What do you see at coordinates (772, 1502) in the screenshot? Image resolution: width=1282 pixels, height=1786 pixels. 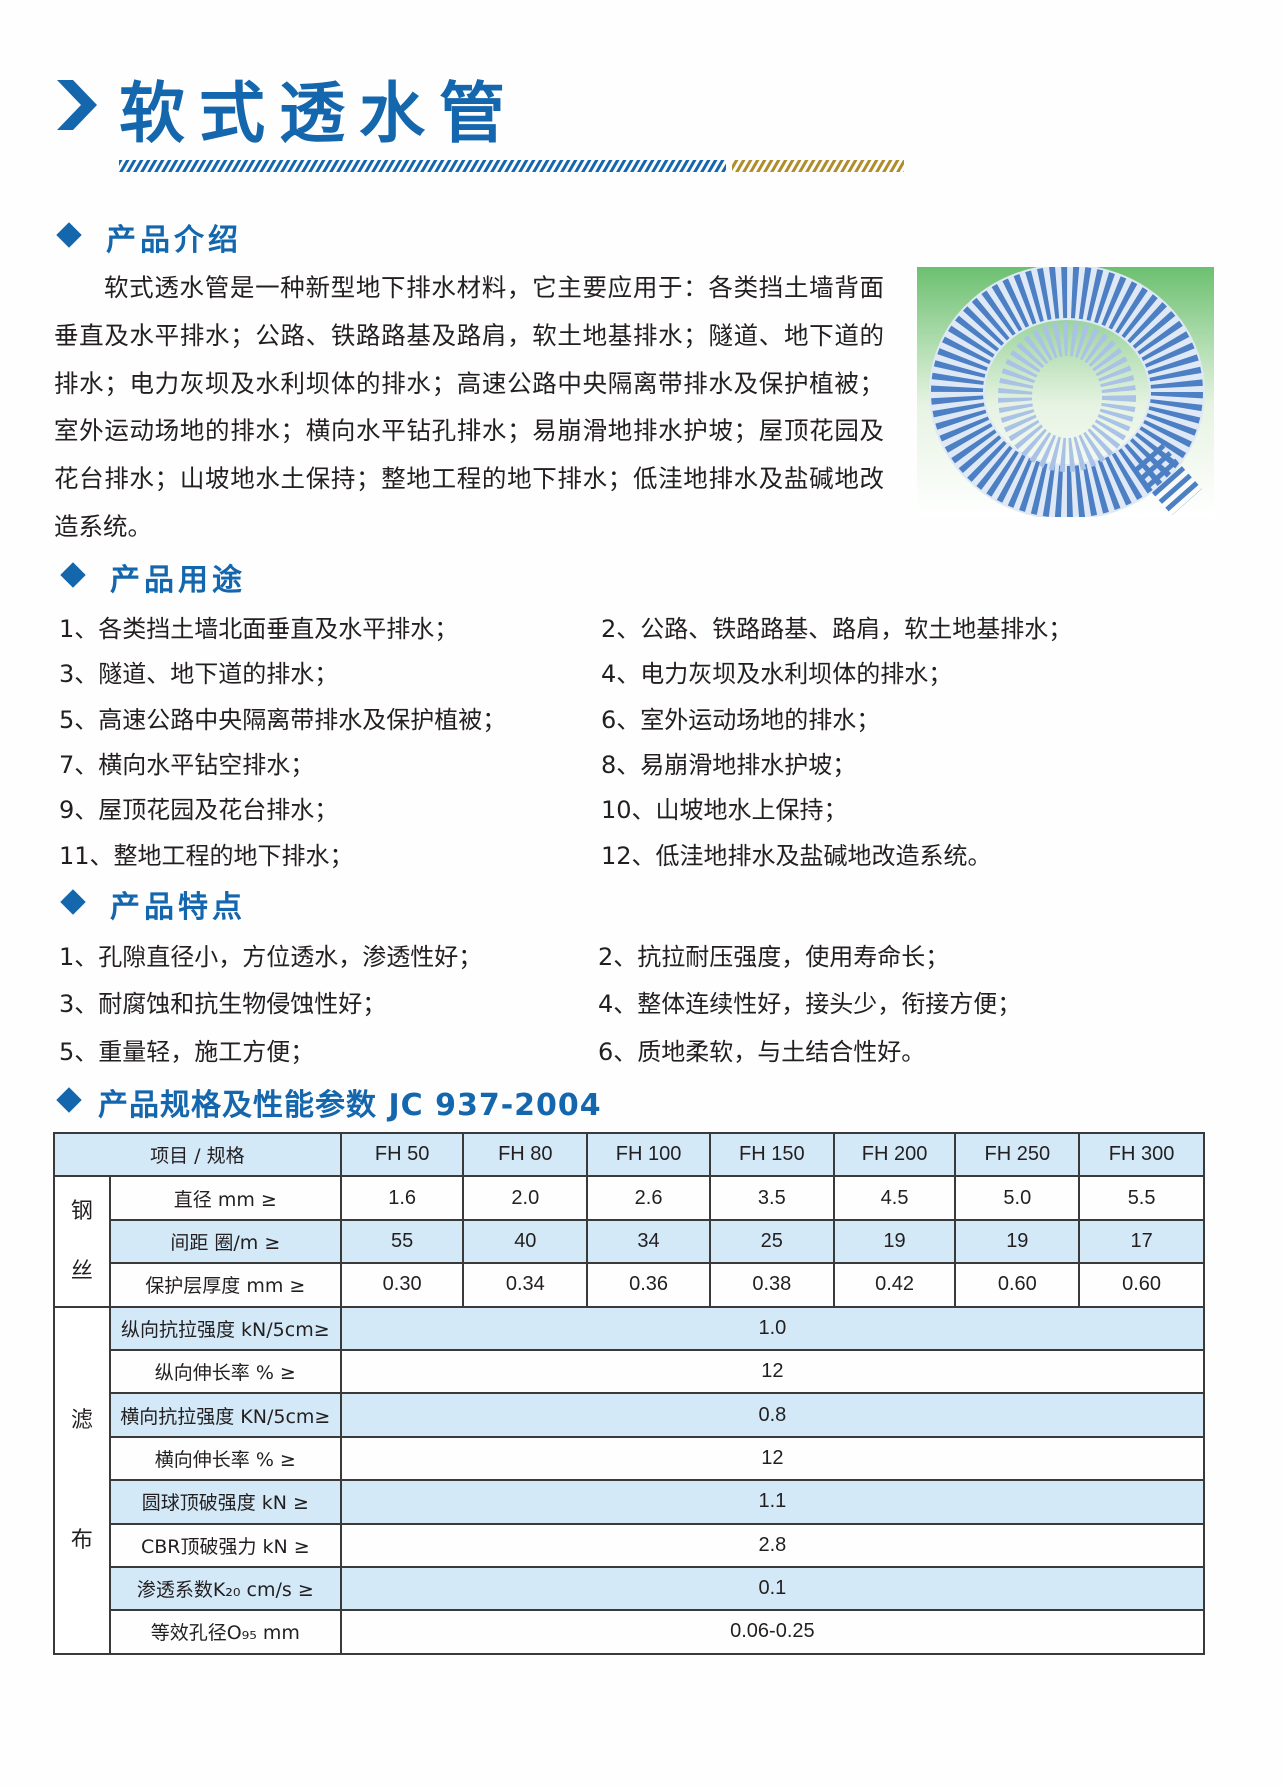 I see `table-cell: 1.1` at bounding box center [772, 1502].